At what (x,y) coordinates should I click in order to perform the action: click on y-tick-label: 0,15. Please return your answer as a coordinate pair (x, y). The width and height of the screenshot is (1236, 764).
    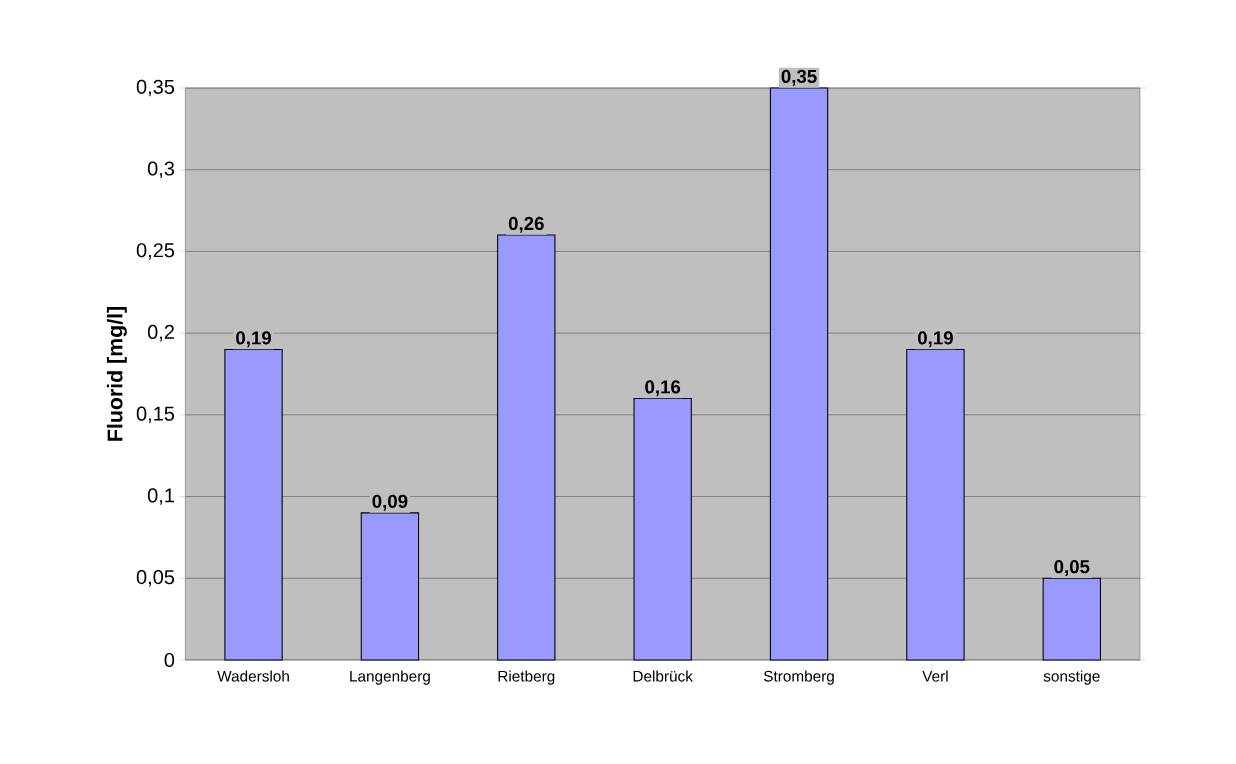
    Looking at the image, I should click on (155, 415).